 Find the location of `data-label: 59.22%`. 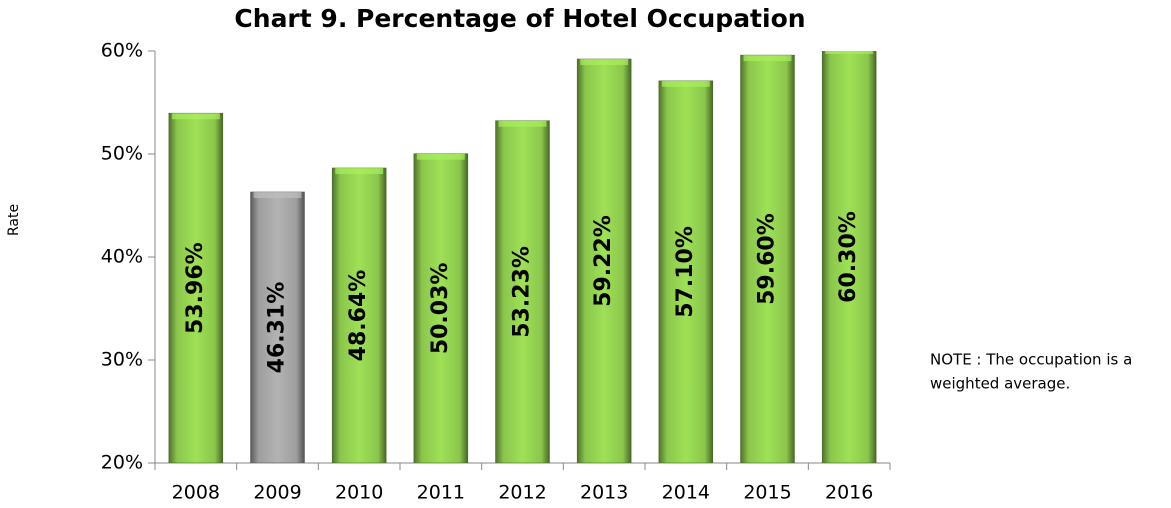

data-label: 59.22% is located at coordinates (603, 261).